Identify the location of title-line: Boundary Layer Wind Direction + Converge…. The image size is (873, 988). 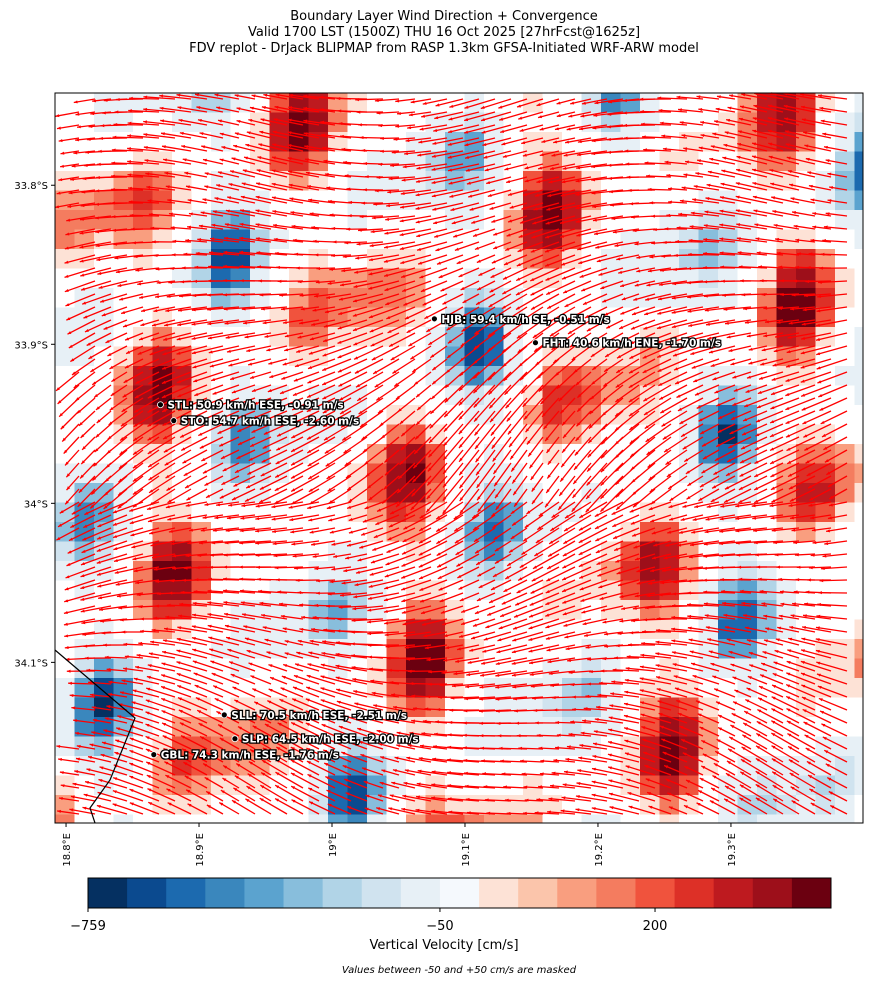
(444, 16).